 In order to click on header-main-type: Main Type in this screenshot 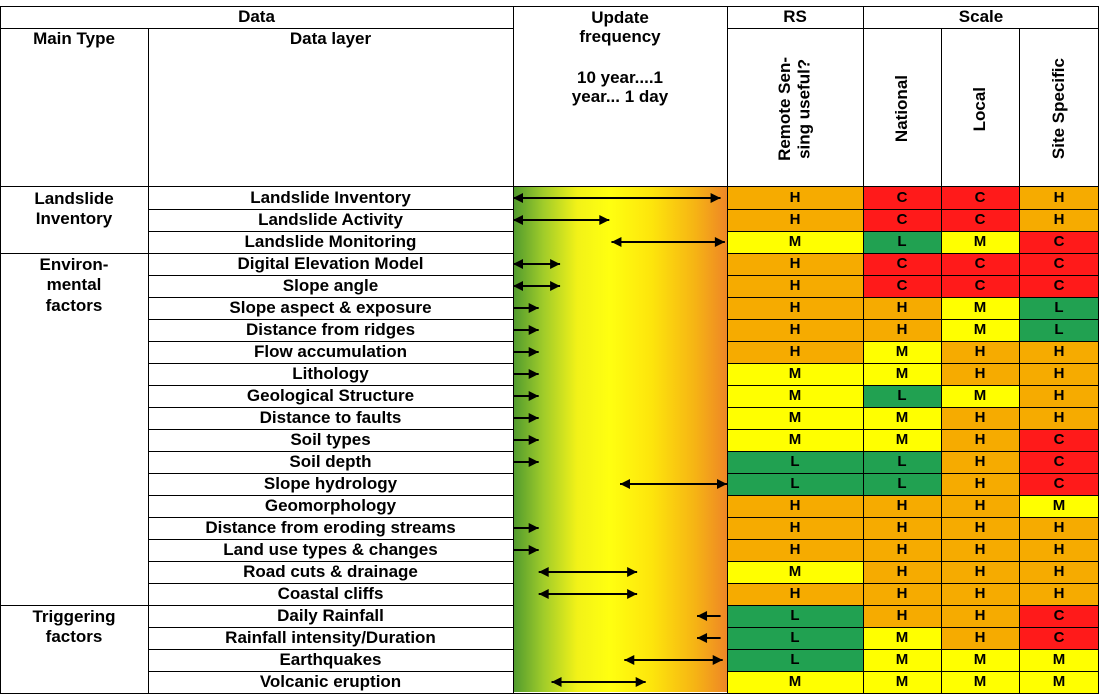, I will do `click(74, 38)`.